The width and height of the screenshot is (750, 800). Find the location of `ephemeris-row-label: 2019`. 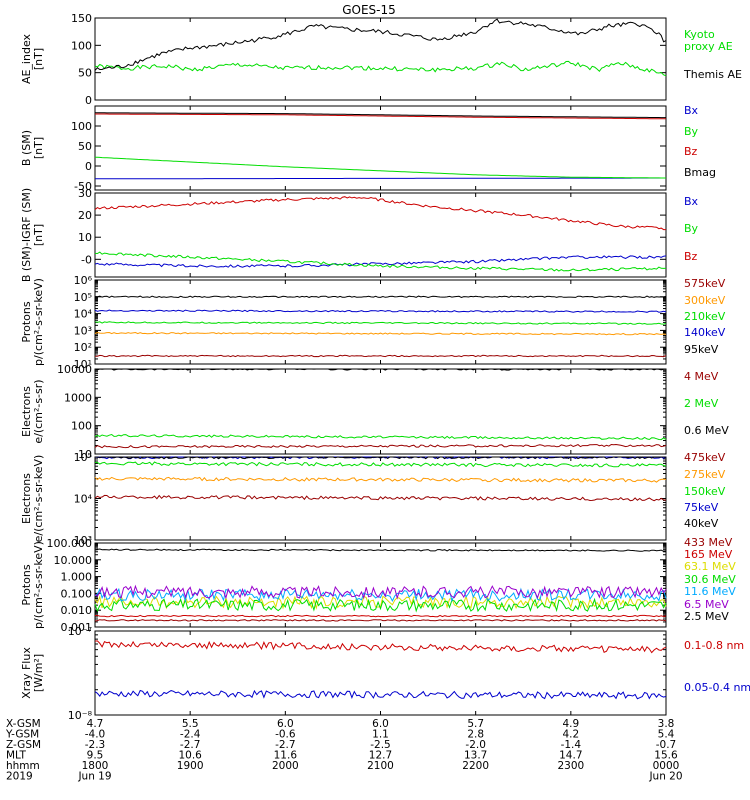

ephemeris-row-label: 2019 is located at coordinates (19, 777).